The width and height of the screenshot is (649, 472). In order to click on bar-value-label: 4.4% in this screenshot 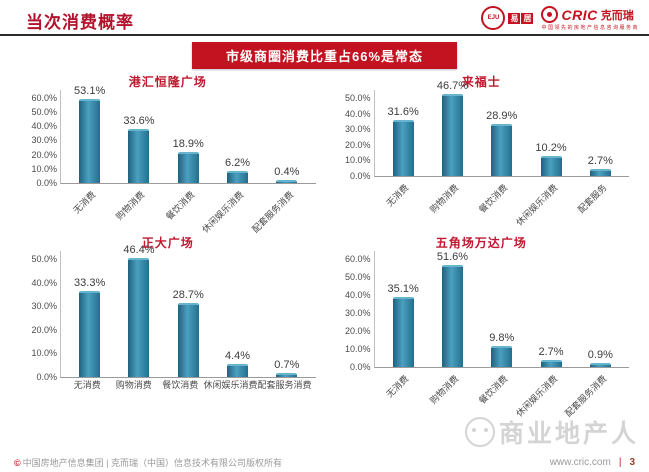, I will do `click(237, 355)`.